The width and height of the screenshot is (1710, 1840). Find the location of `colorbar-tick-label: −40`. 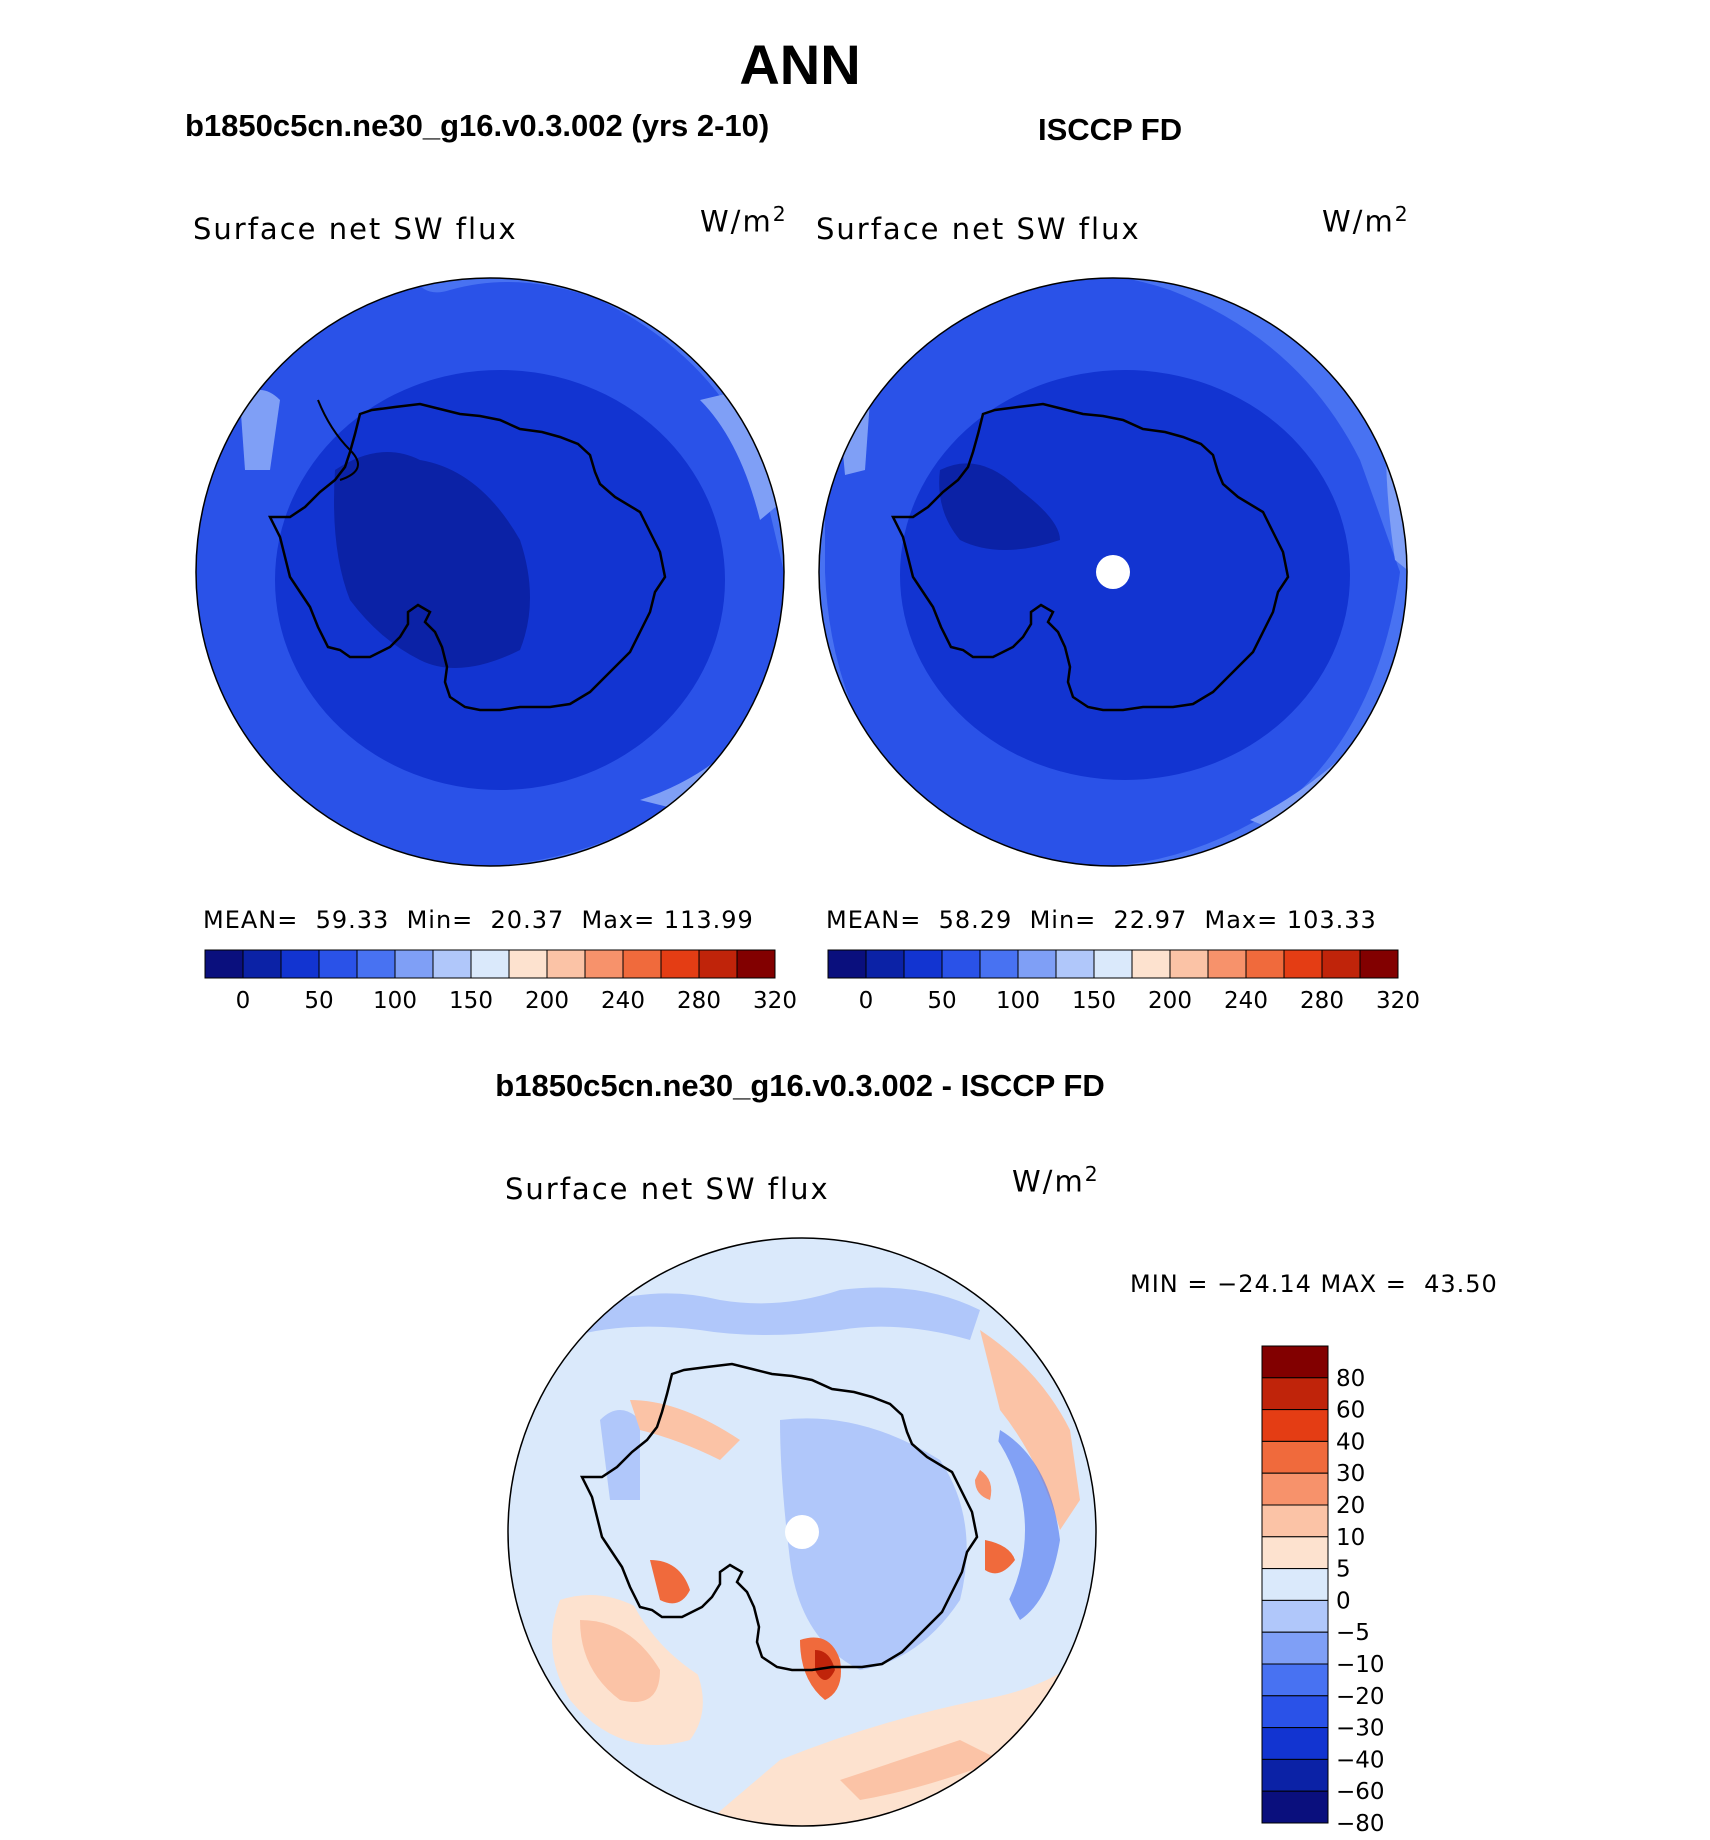

colorbar-tick-label: −40 is located at coordinates (1360, 1760).